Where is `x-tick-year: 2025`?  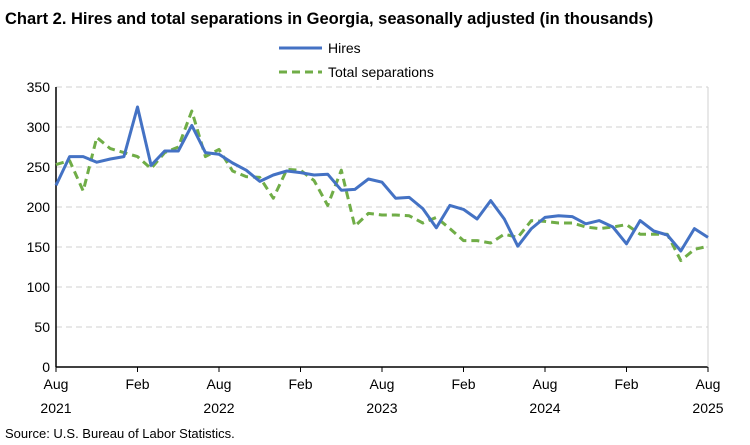 x-tick-year: 2025 is located at coordinates (707, 408).